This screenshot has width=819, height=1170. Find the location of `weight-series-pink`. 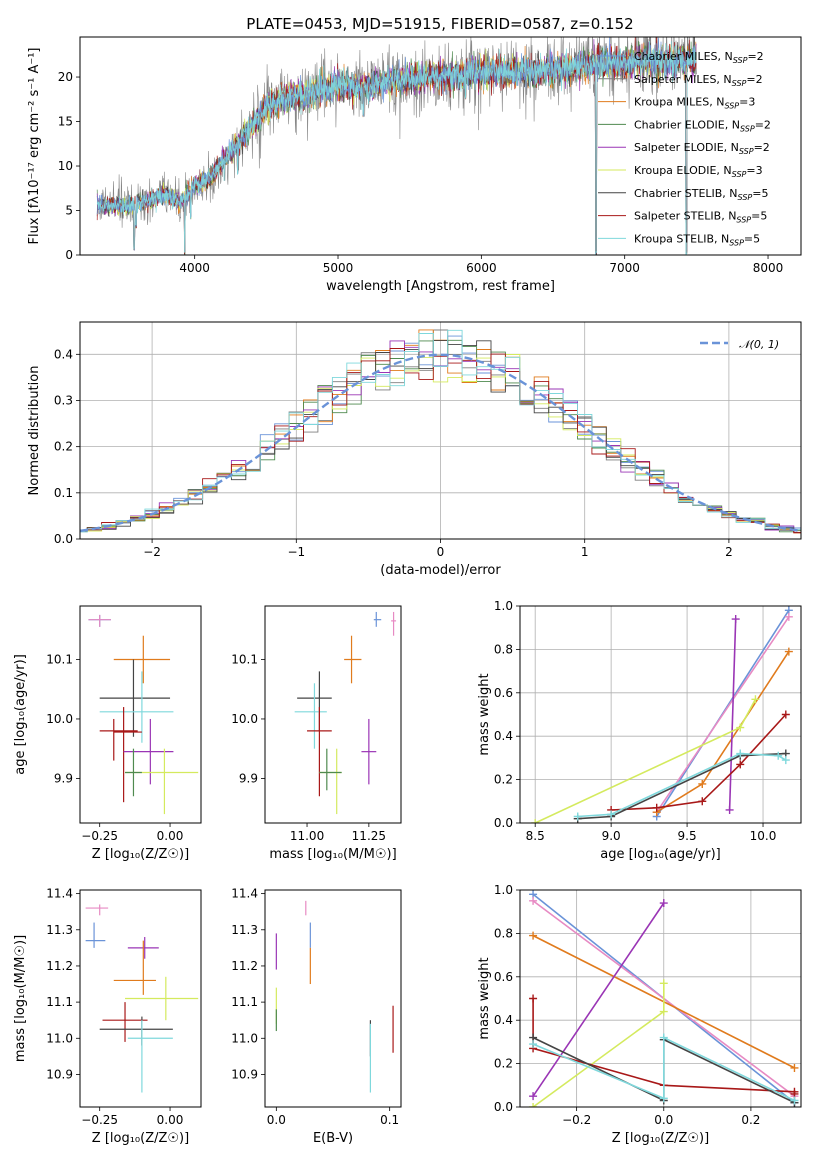

weight-series-pink is located at coordinates (723, 714).